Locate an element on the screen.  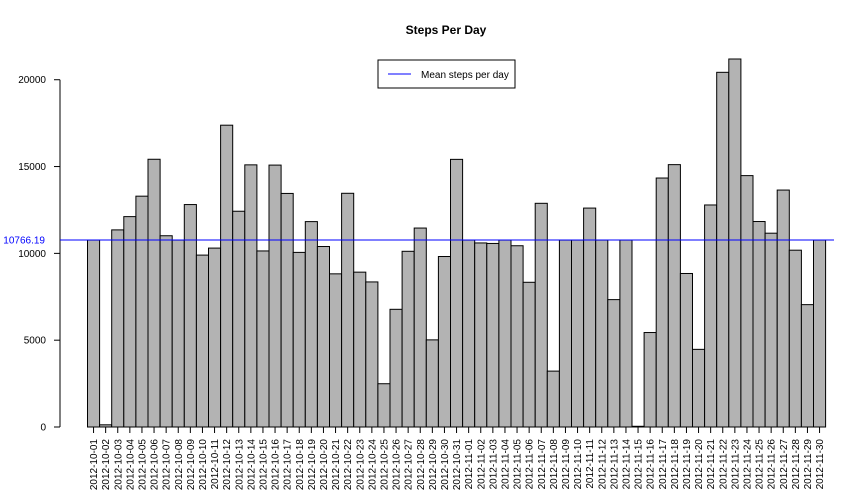
x-tick-label: 2012-10-01 is located at coordinates (94, 465).